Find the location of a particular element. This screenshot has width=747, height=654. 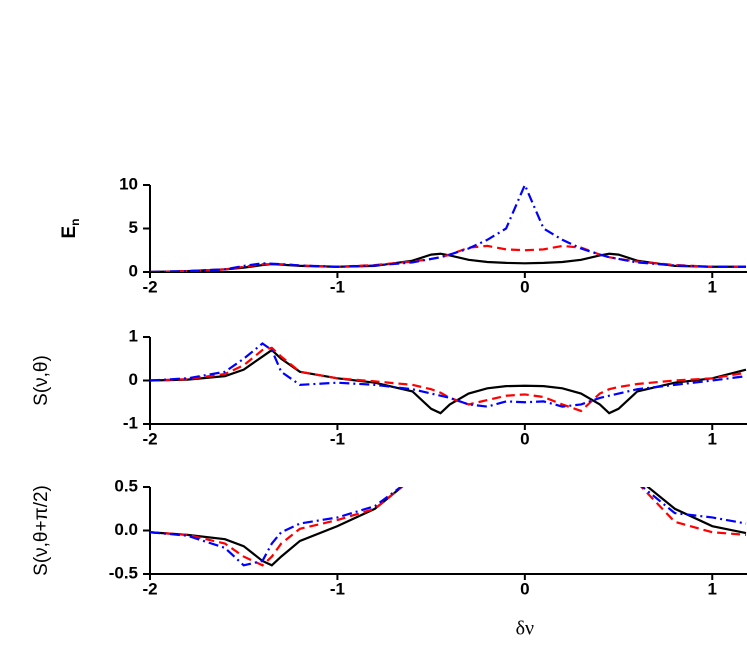

y-tick-label: 0.0 is located at coordinates (126, 529).